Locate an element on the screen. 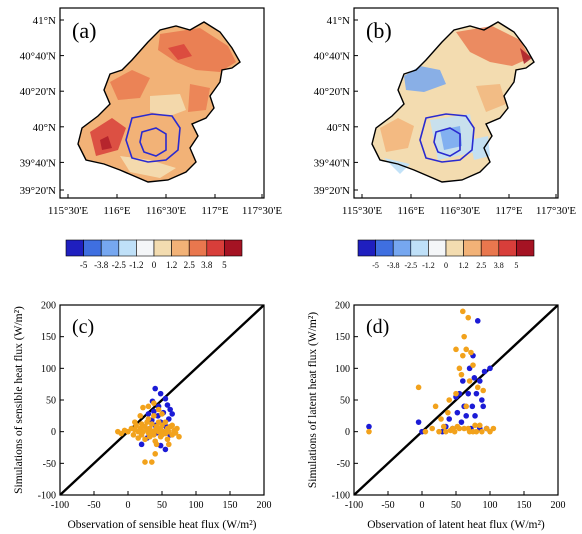 Image resolution: width=582 pixels, height=534 pixels. map-lon-tick-label: 116°E is located at coordinates (116, 211).